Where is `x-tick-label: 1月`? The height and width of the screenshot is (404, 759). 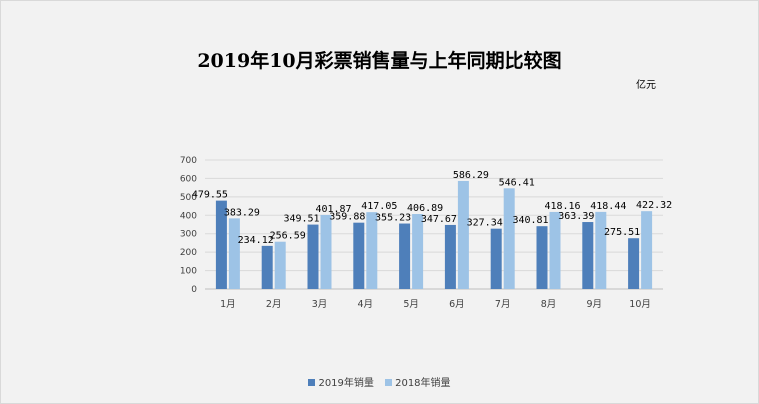 x-tick-label: 1月 is located at coordinates (228, 304).